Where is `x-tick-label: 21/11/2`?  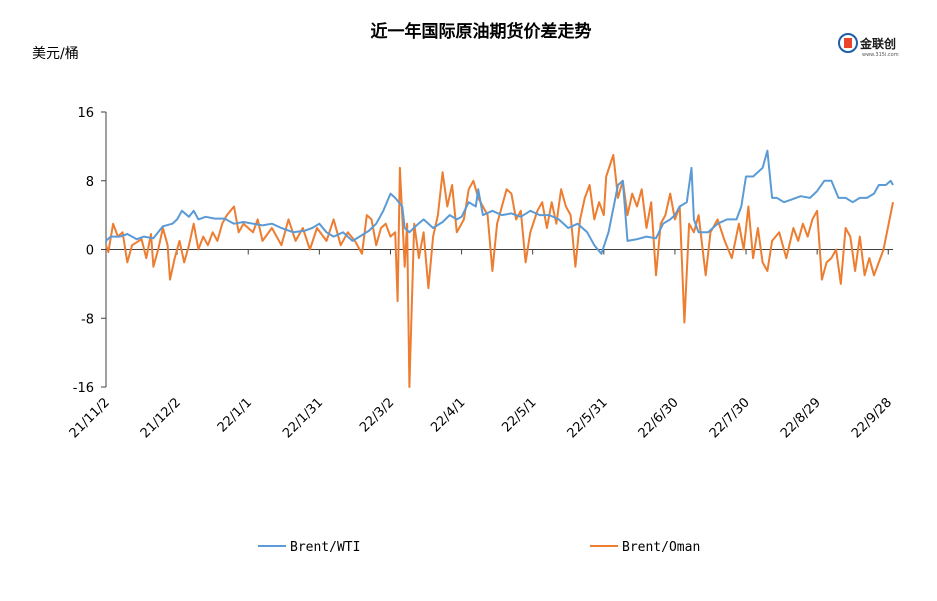
x-tick-label: 21/11/2 is located at coordinates (90, 418).